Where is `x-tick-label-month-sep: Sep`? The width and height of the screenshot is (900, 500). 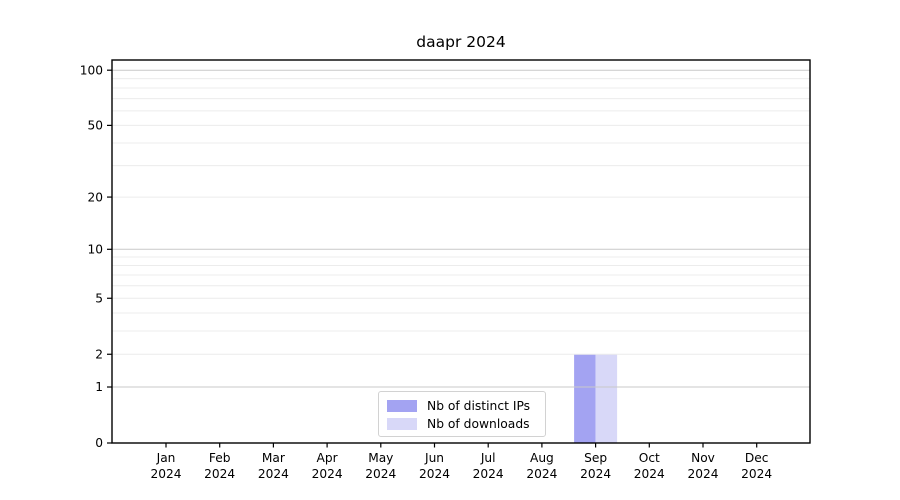
x-tick-label-month-sep: Sep is located at coordinates (595, 458).